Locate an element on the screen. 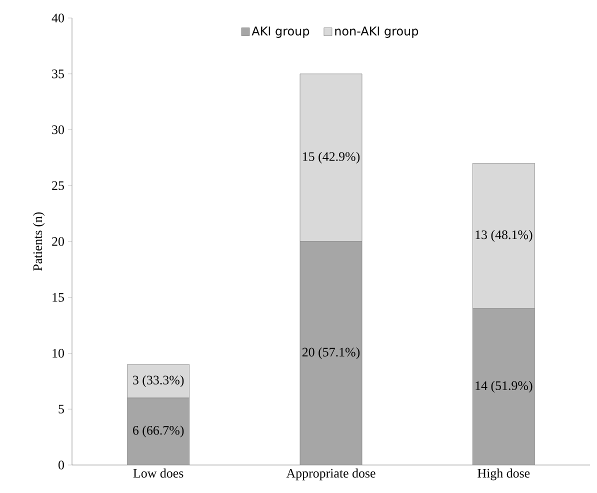 Image resolution: width=597 pixels, height=493 pixels. data-label: 6 (66.7%) is located at coordinates (158, 432).